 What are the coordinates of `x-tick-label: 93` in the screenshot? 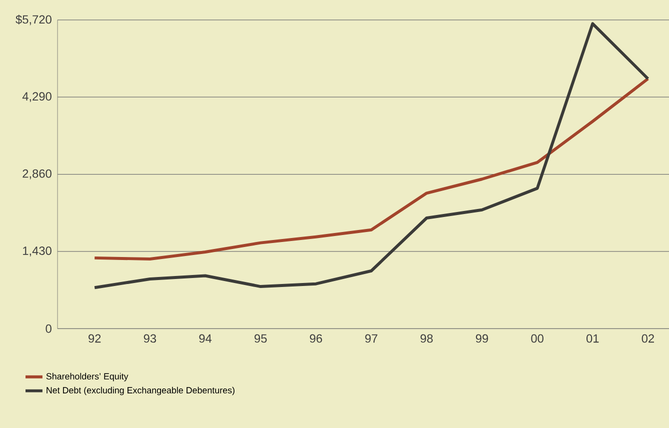 It's located at (150, 338).